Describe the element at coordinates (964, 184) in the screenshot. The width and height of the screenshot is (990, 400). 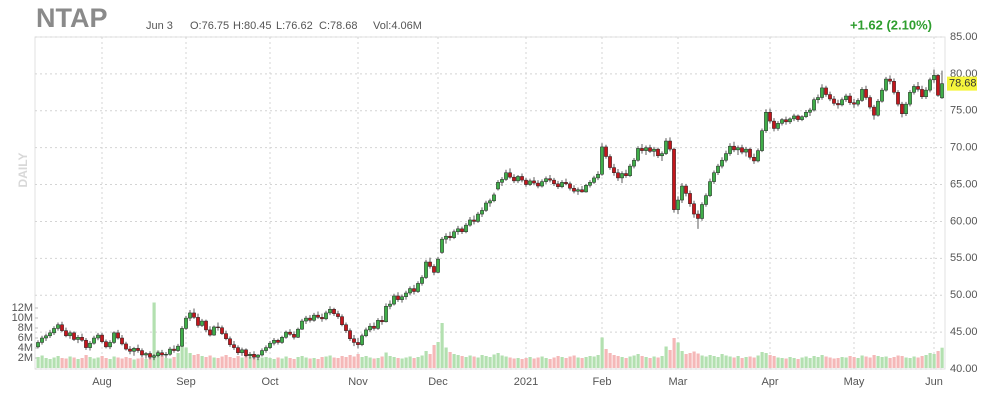
I see `y-tick-label: 65.00` at that location.